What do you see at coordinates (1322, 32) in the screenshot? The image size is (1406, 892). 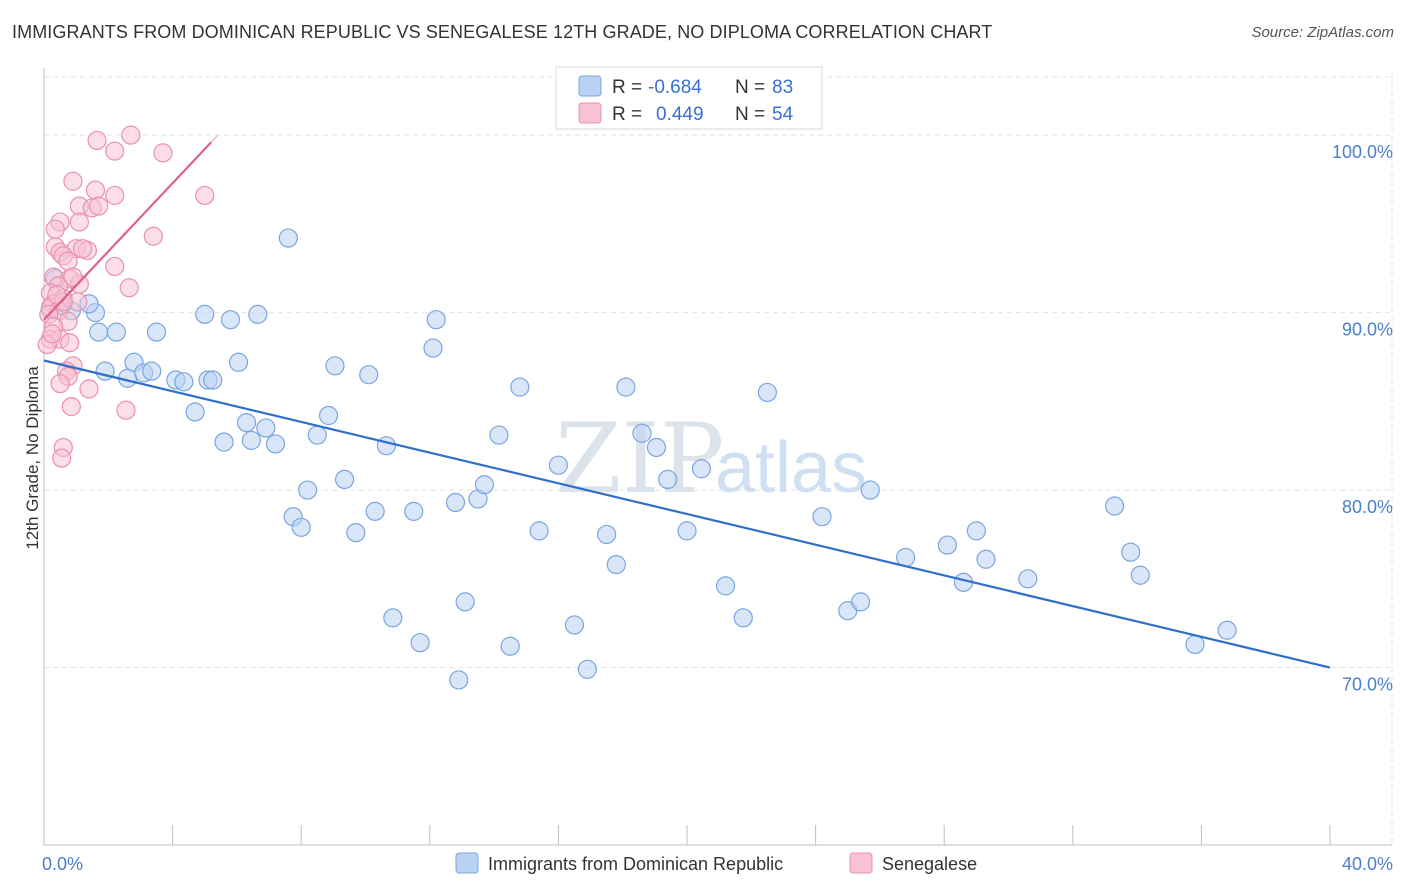 I see `source-label: Source: ZipAtlas.com` at bounding box center [1322, 32].